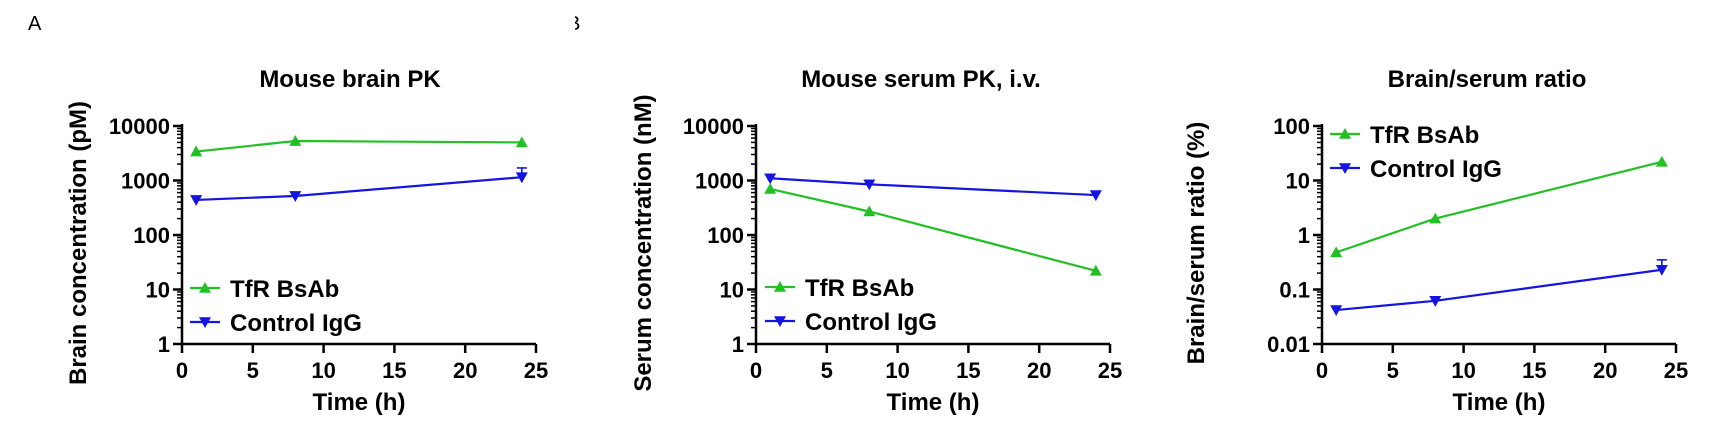  Describe the element at coordinates (35, 24) in the screenshot. I see `panel-letter: A` at that location.